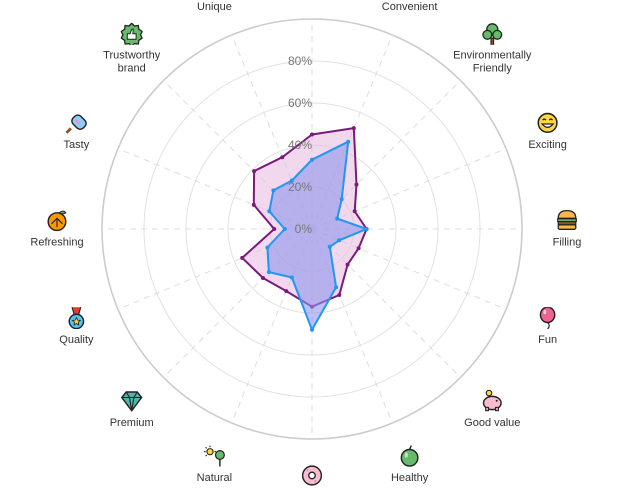 This screenshot has width=623, height=490. I want to click on category-label: Natural, so click(214, 478).